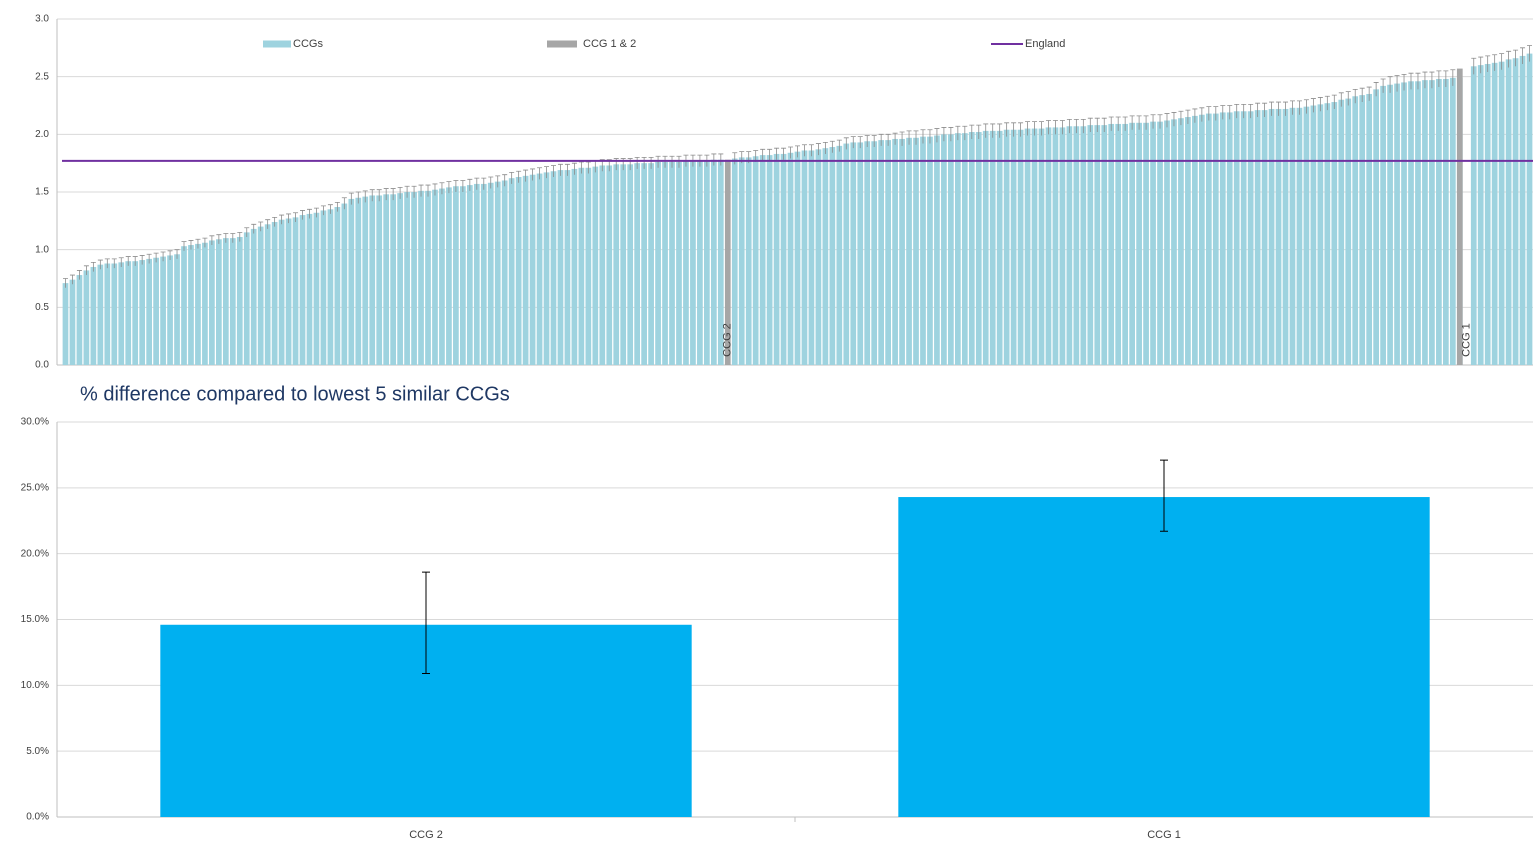 Image resolution: width=1533 pixels, height=843 pixels. What do you see at coordinates (42, 134) in the screenshot?
I see `y-tick-label: 2.0` at bounding box center [42, 134].